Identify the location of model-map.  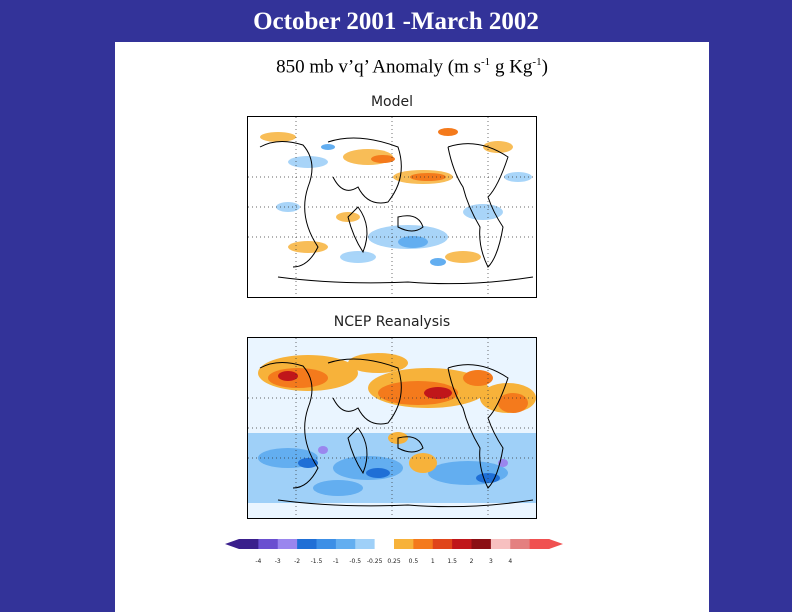
(392, 207).